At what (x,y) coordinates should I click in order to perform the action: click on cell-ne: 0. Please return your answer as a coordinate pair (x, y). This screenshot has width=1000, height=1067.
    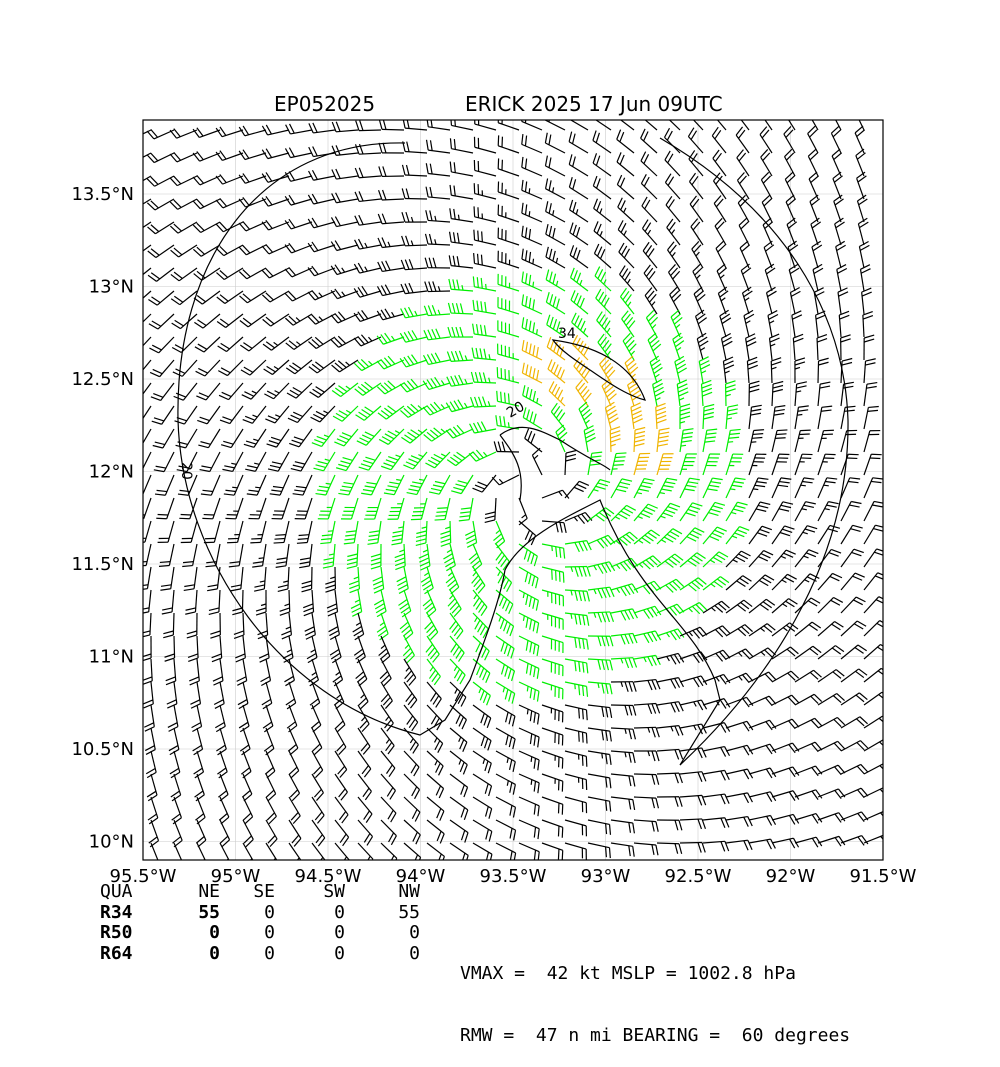
    Looking at the image, I should click on (200, 933).